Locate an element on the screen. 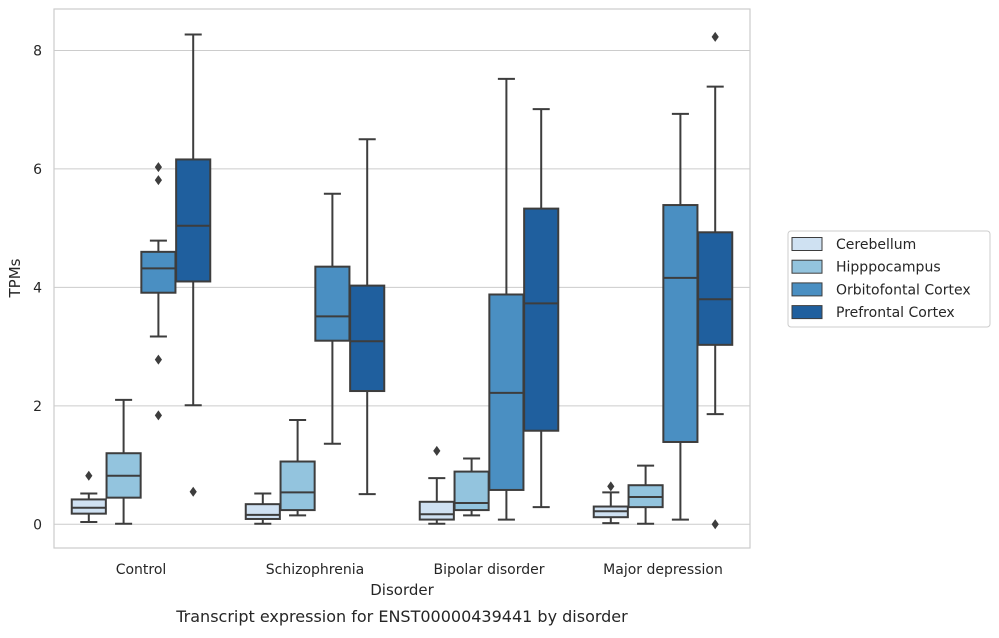 This screenshot has height=638, width=999. y-tick-label: 8 is located at coordinates (37, 51).